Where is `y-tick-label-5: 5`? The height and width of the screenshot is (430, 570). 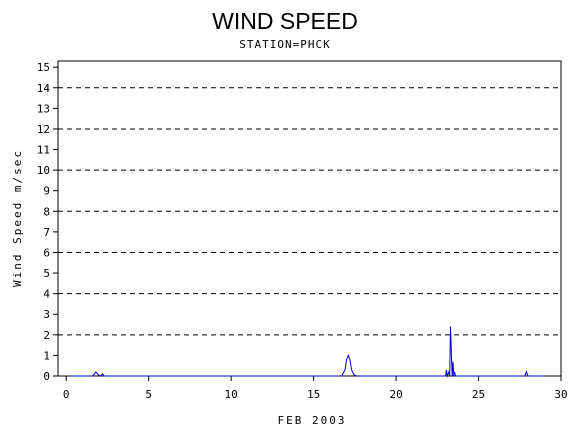 y-tick-label-5: 5 is located at coordinates (46, 273).